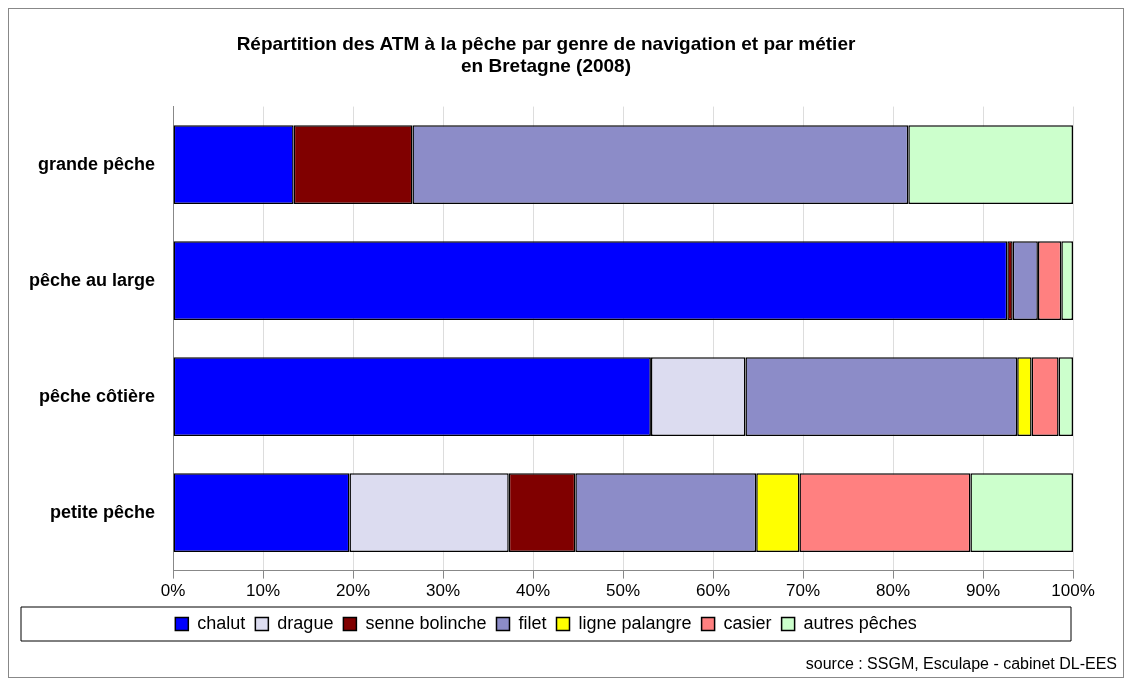 Image resolution: width=1132 pixels, height=686 pixels. What do you see at coordinates (443, 591) in the screenshot?
I see `x-tick-label: 30%` at bounding box center [443, 591].